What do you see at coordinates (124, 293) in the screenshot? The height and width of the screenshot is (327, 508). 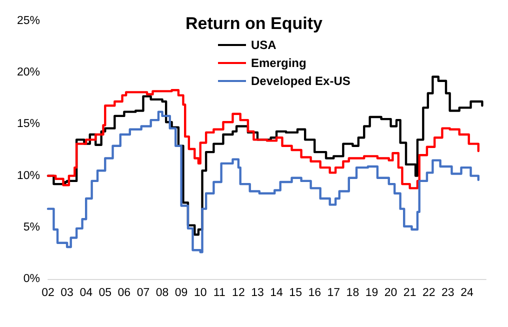 I see `x-tick-label: 06` at bounding box center [124, 293].